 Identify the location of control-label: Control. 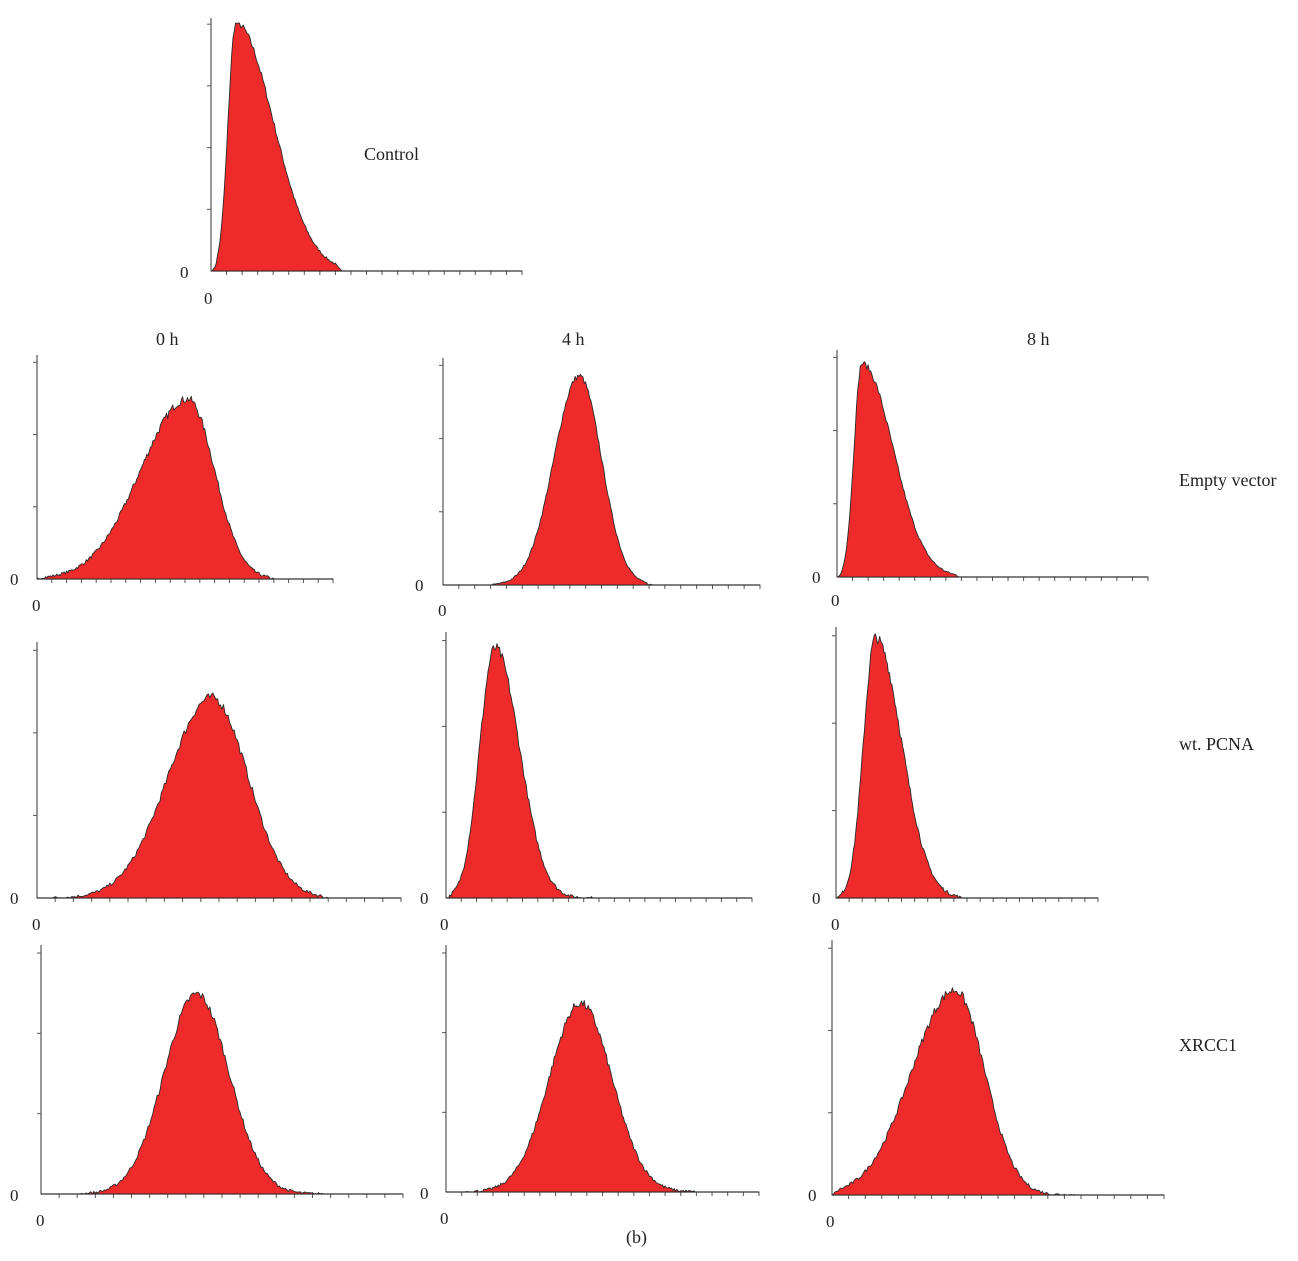
(392, 154).